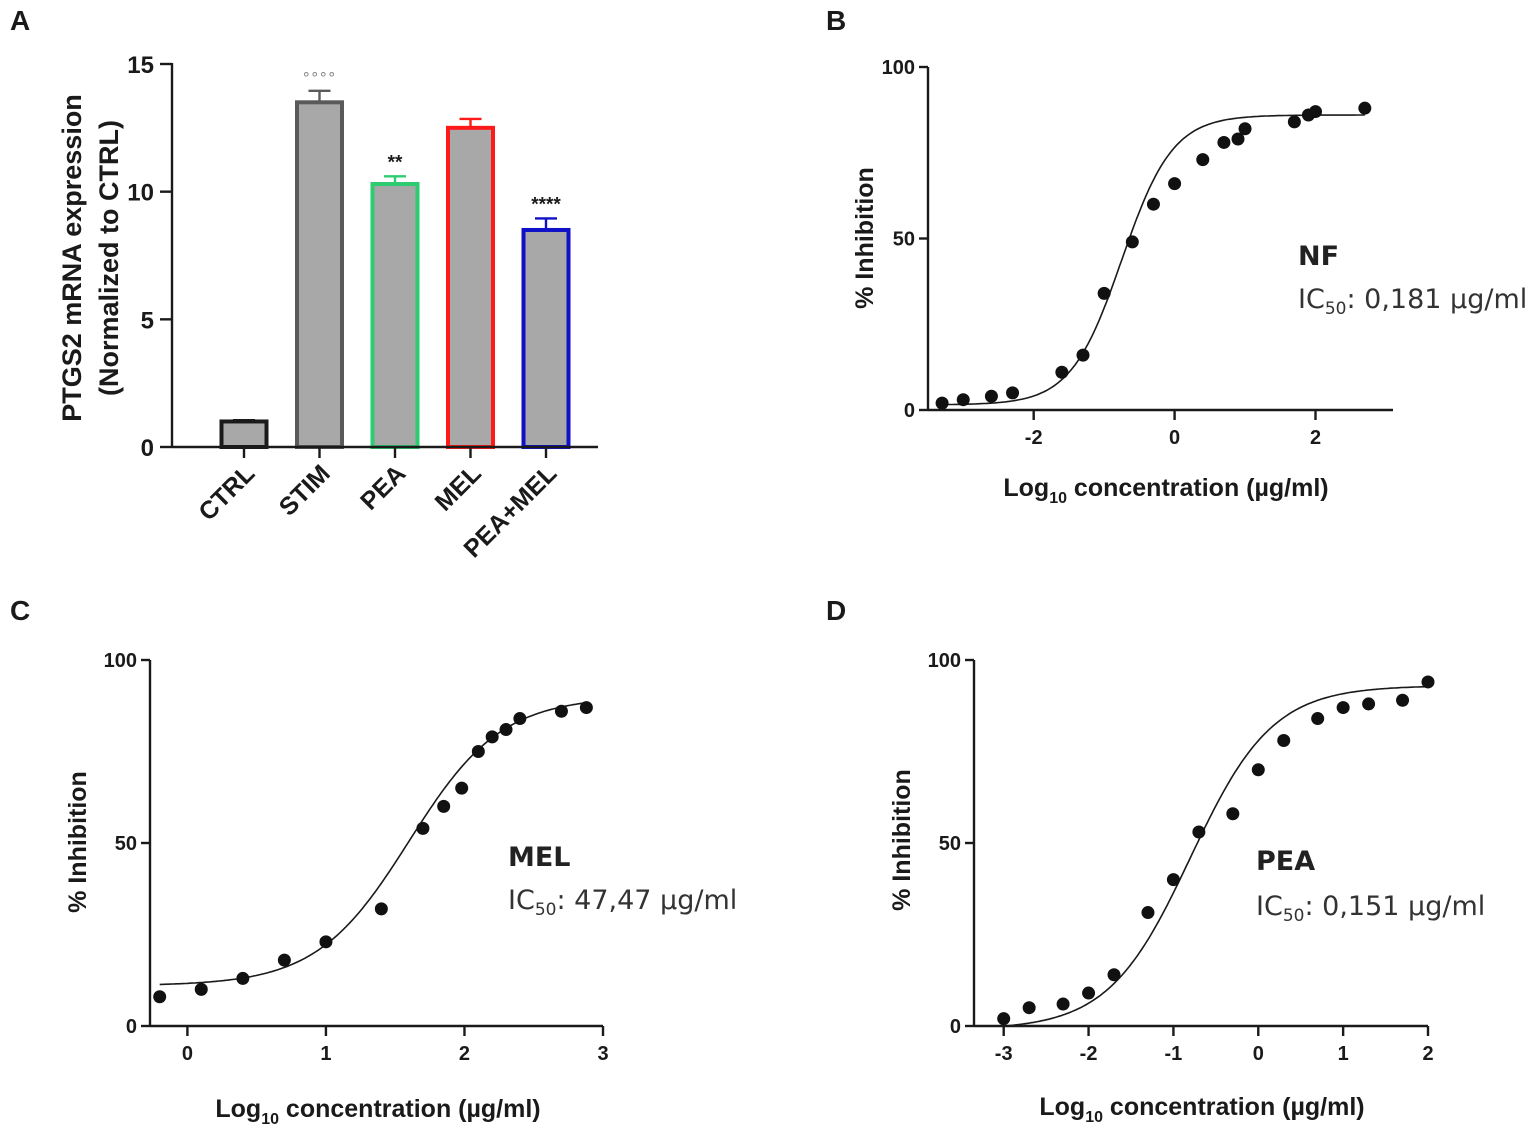  I want to click on panel-a-ylabel-line1: PTGS2 mRNA expression, so click(72, 258).